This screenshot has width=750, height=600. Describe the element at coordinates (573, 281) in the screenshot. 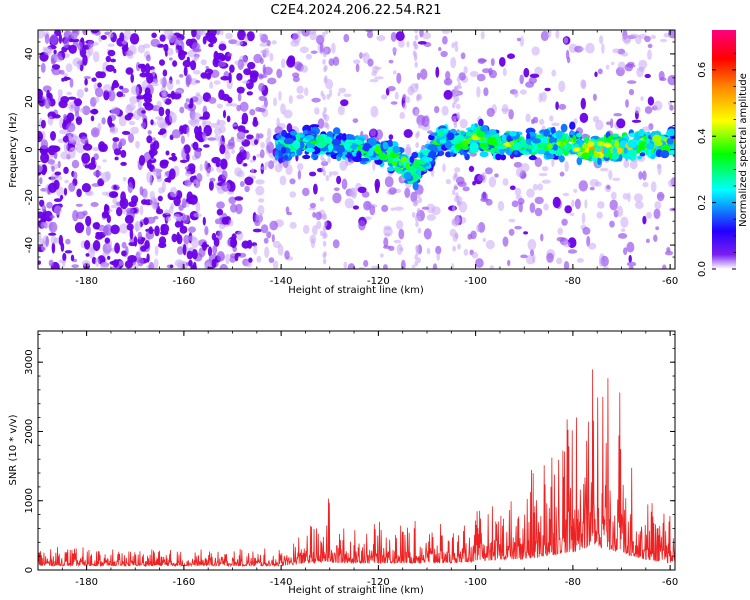

I see `x-tick-label: -80` at that location.